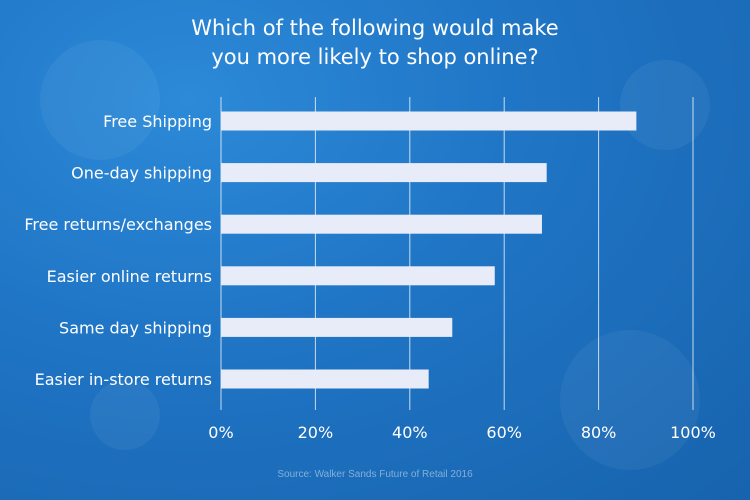 This screenshot has width=750, height=500. I want to click on category-label: Easier in-store returns, so click(123, 379).